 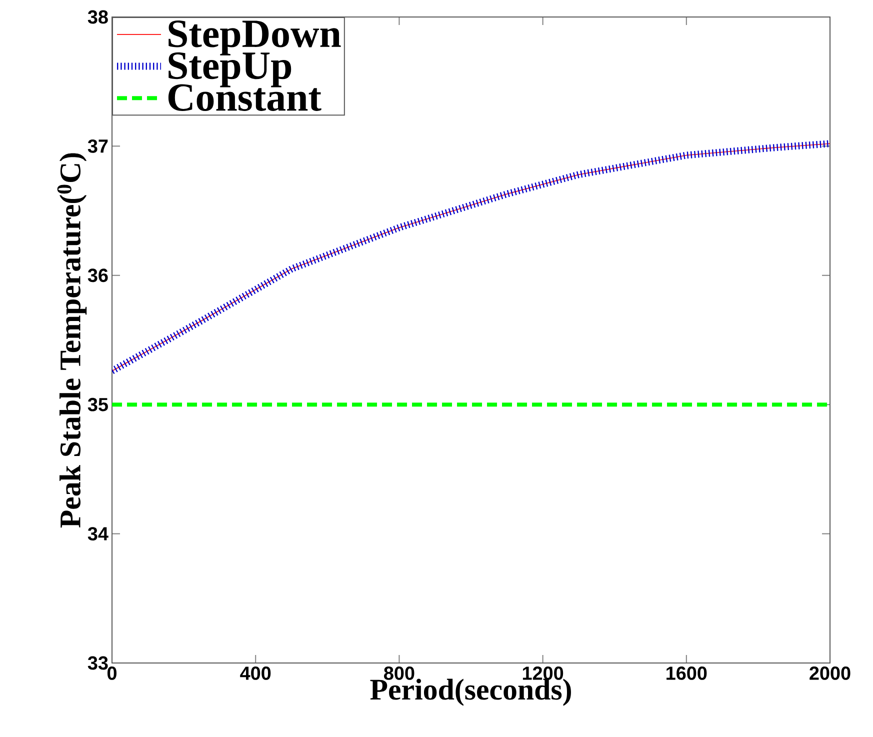 I want to click on y-tick-label: 35, so click(x=98, y=405).